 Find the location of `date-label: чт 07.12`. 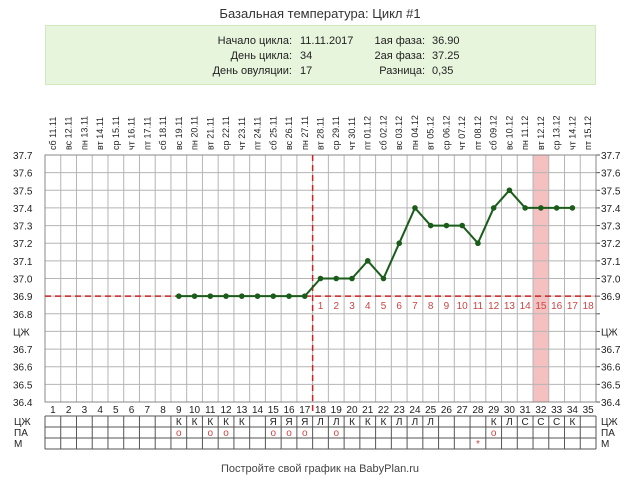

date-label: чт 07.12 is located at coordinates (462, 133).